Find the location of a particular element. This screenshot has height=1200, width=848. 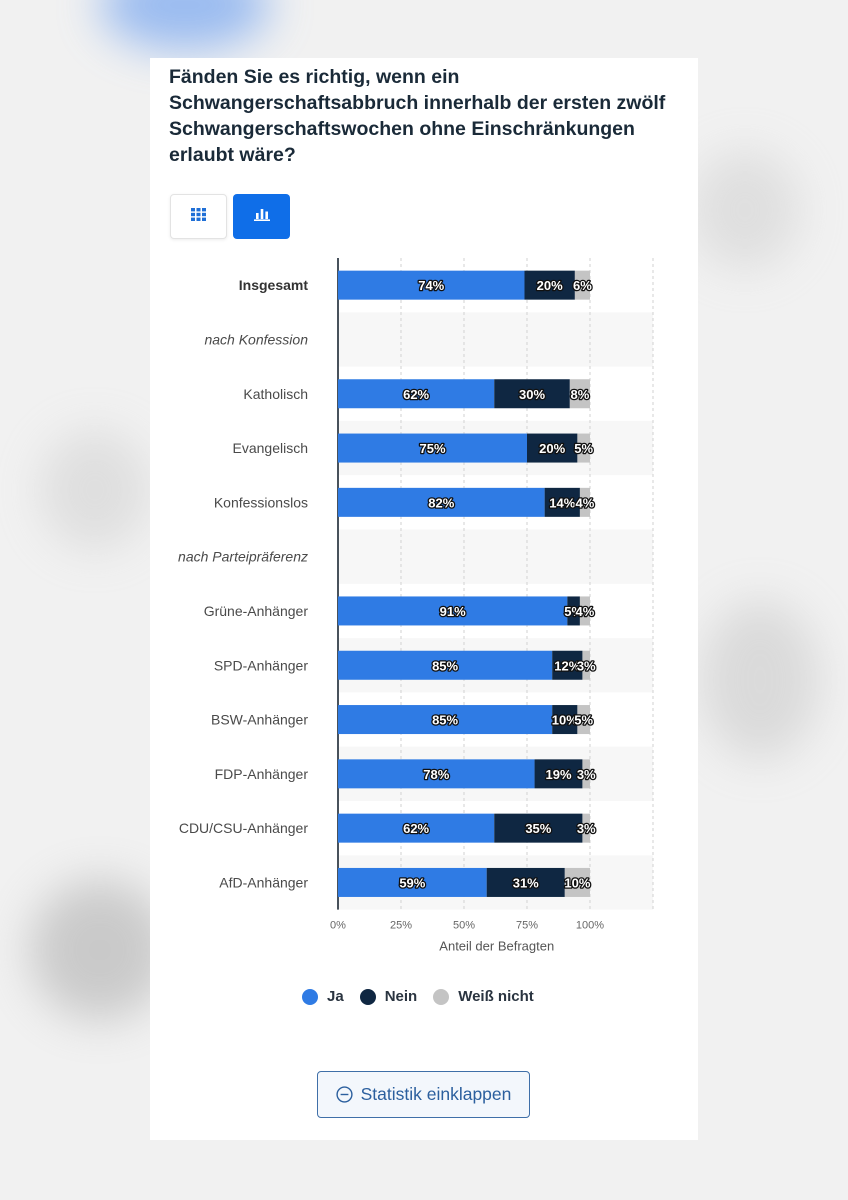

grid-icon is located at coordinates (198, 216).